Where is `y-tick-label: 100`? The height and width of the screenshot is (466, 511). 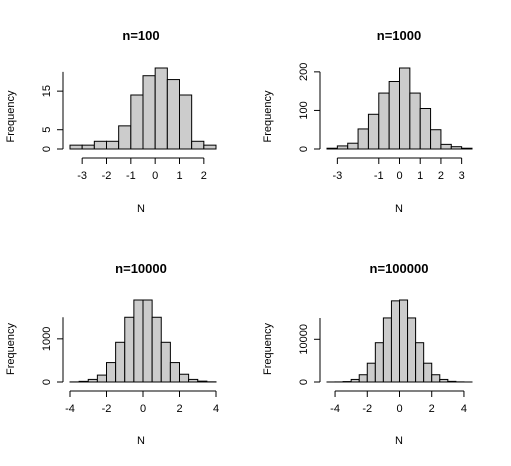 y-tick-label: 100 is located at coordinates (304, 110).